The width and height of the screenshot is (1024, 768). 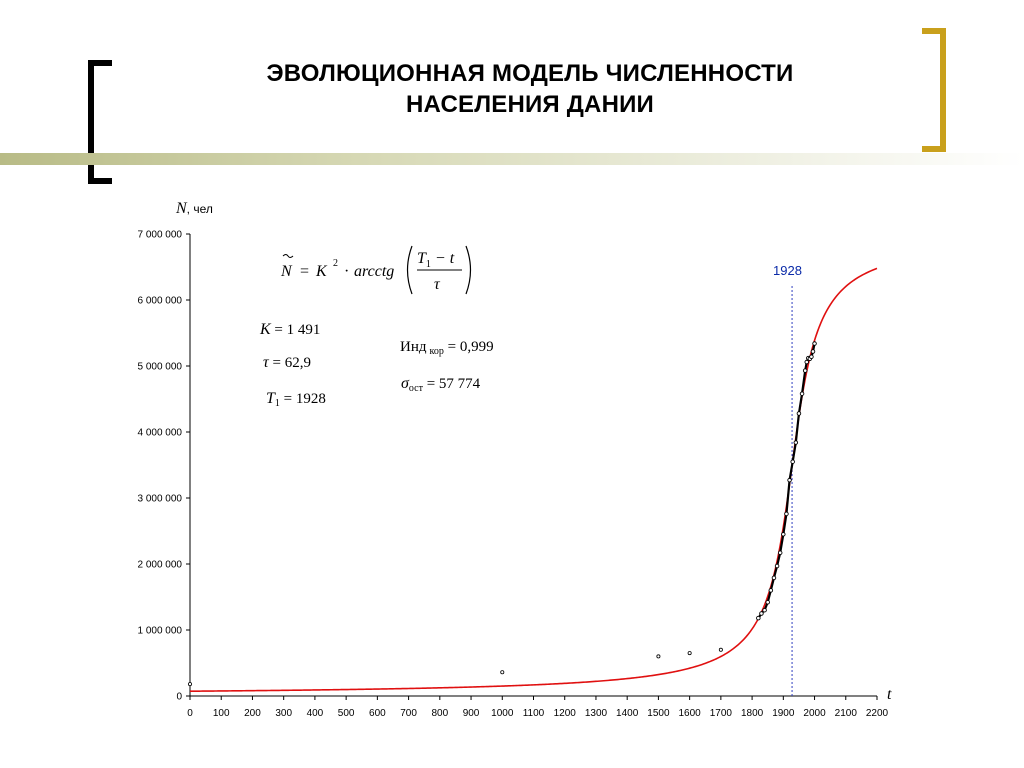 I want to click on x-tick-label: 2100, so click(x=846, y=713).